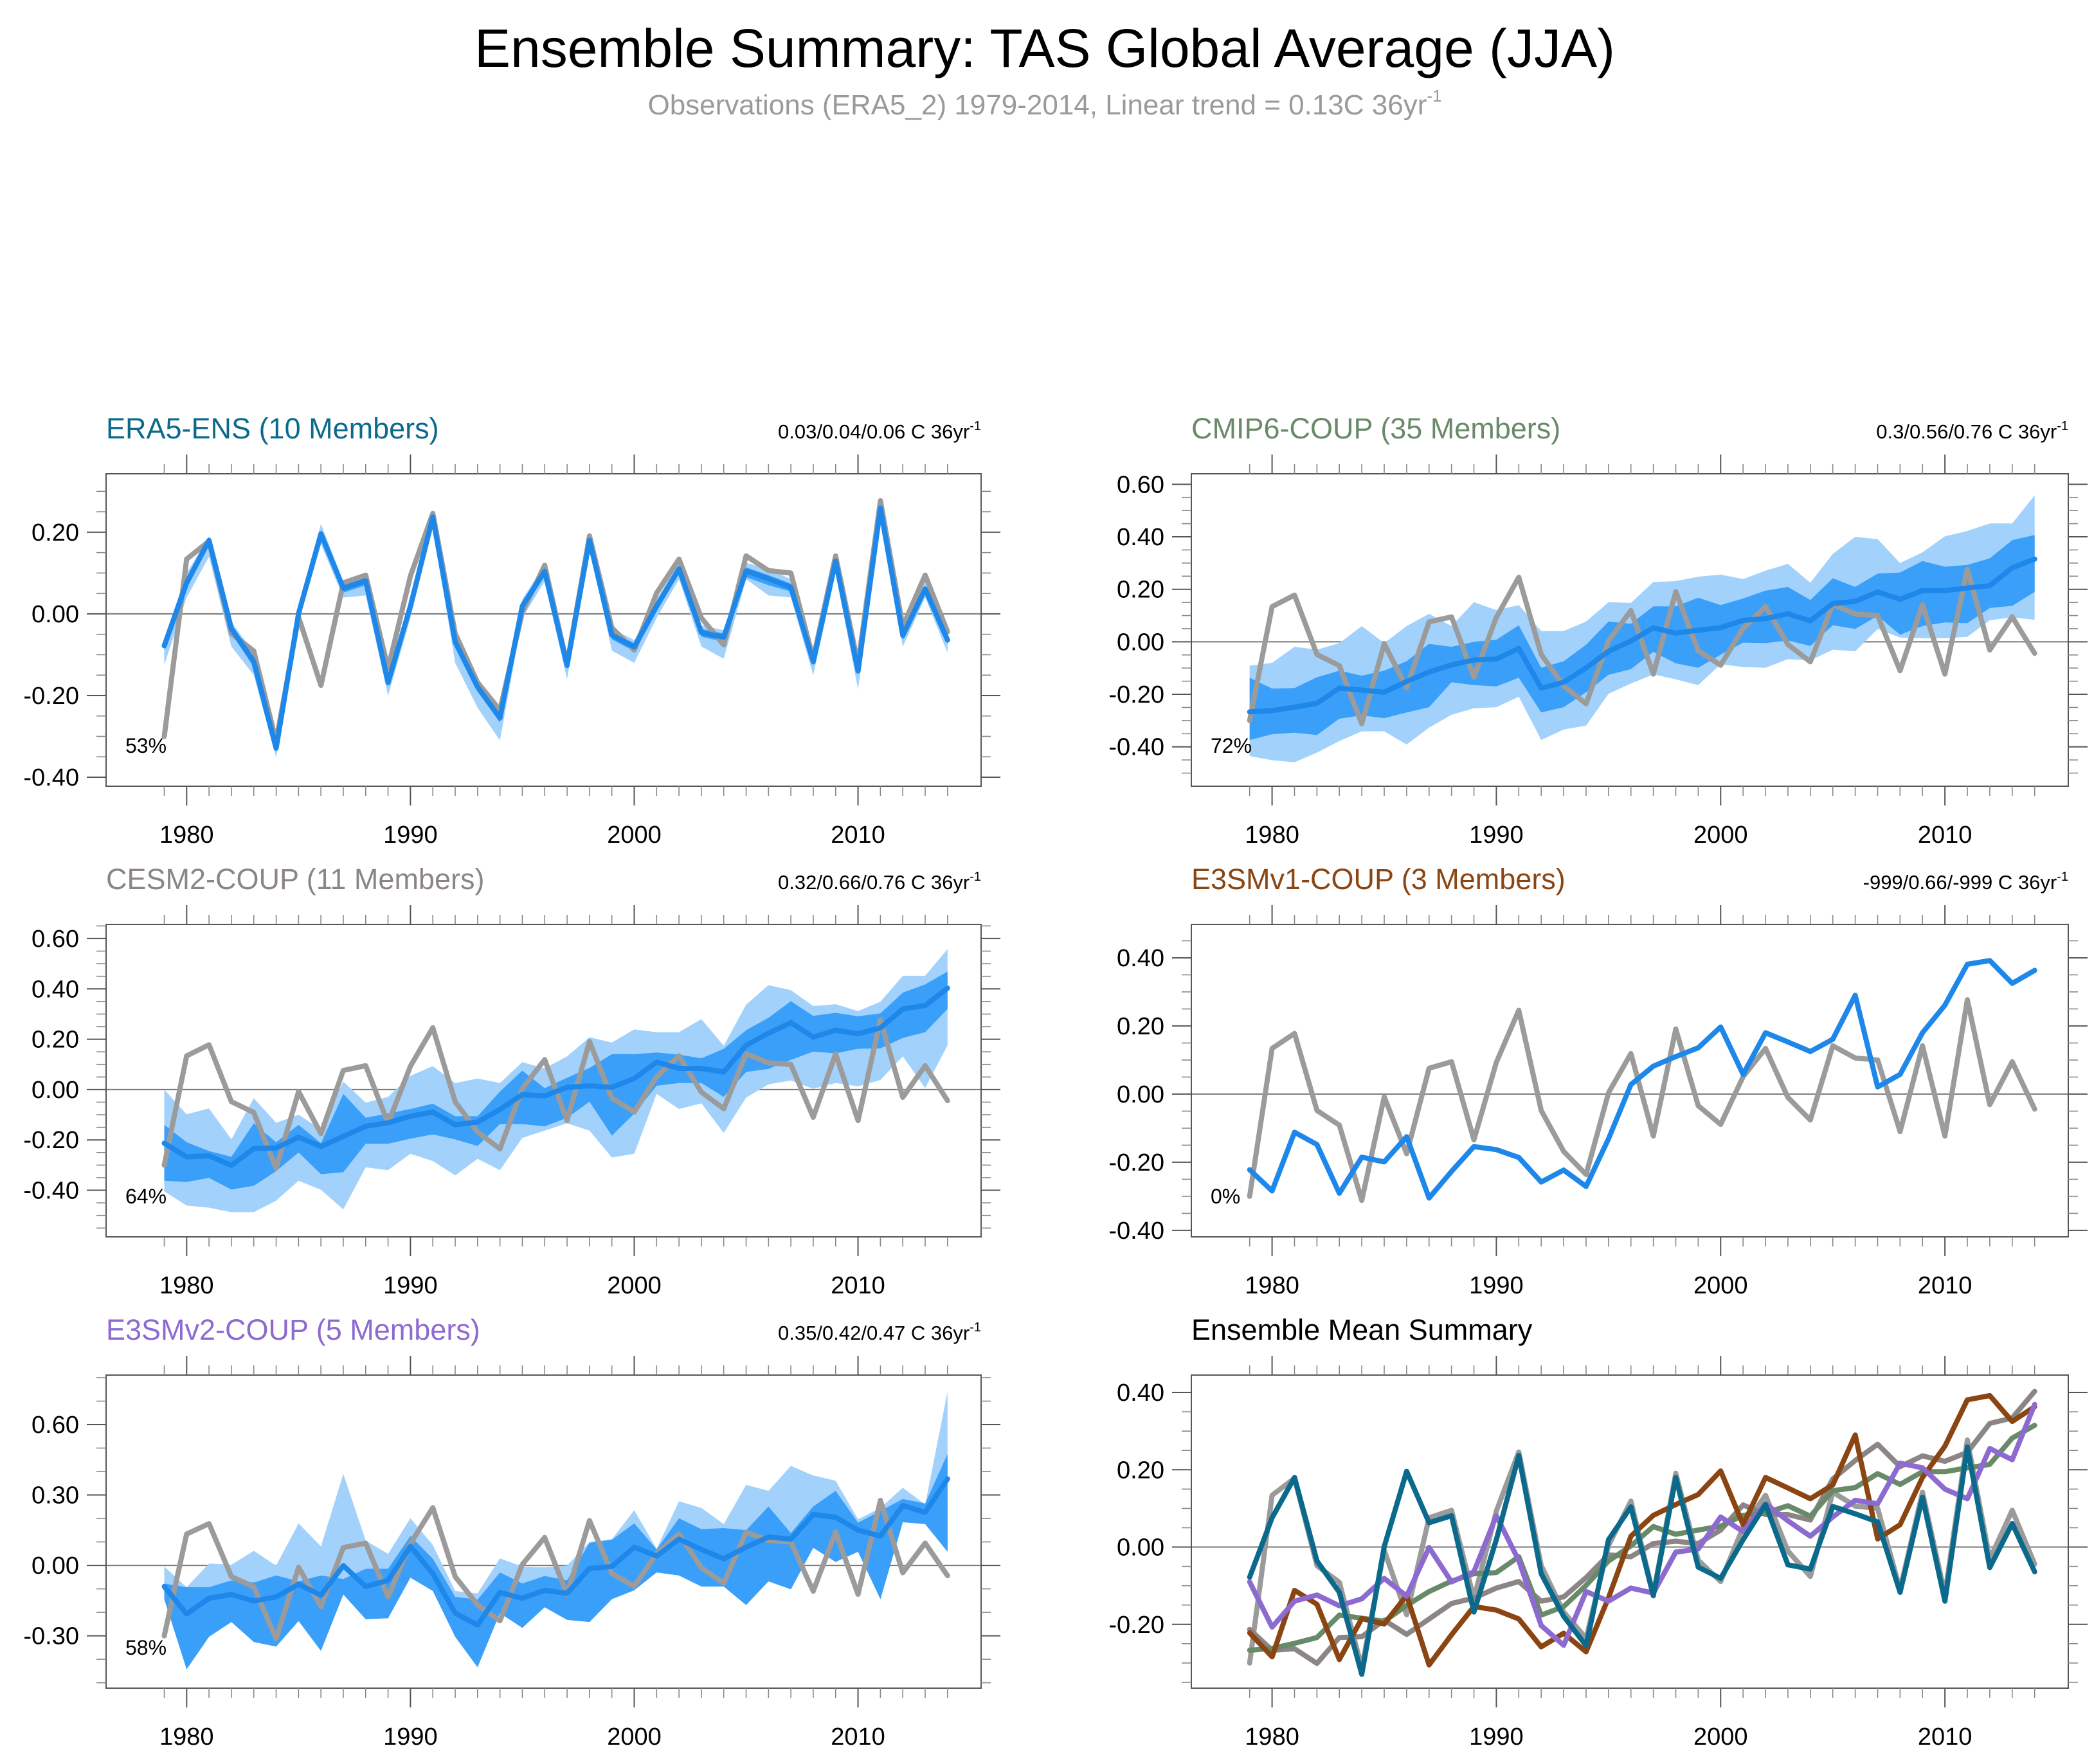 The width and height of the screenshot is (2094, 1764). What do you see at coordinates (146, 1196) in the screenshot?
I see `percent-label: 64%` at bounding box center [146, 1196].